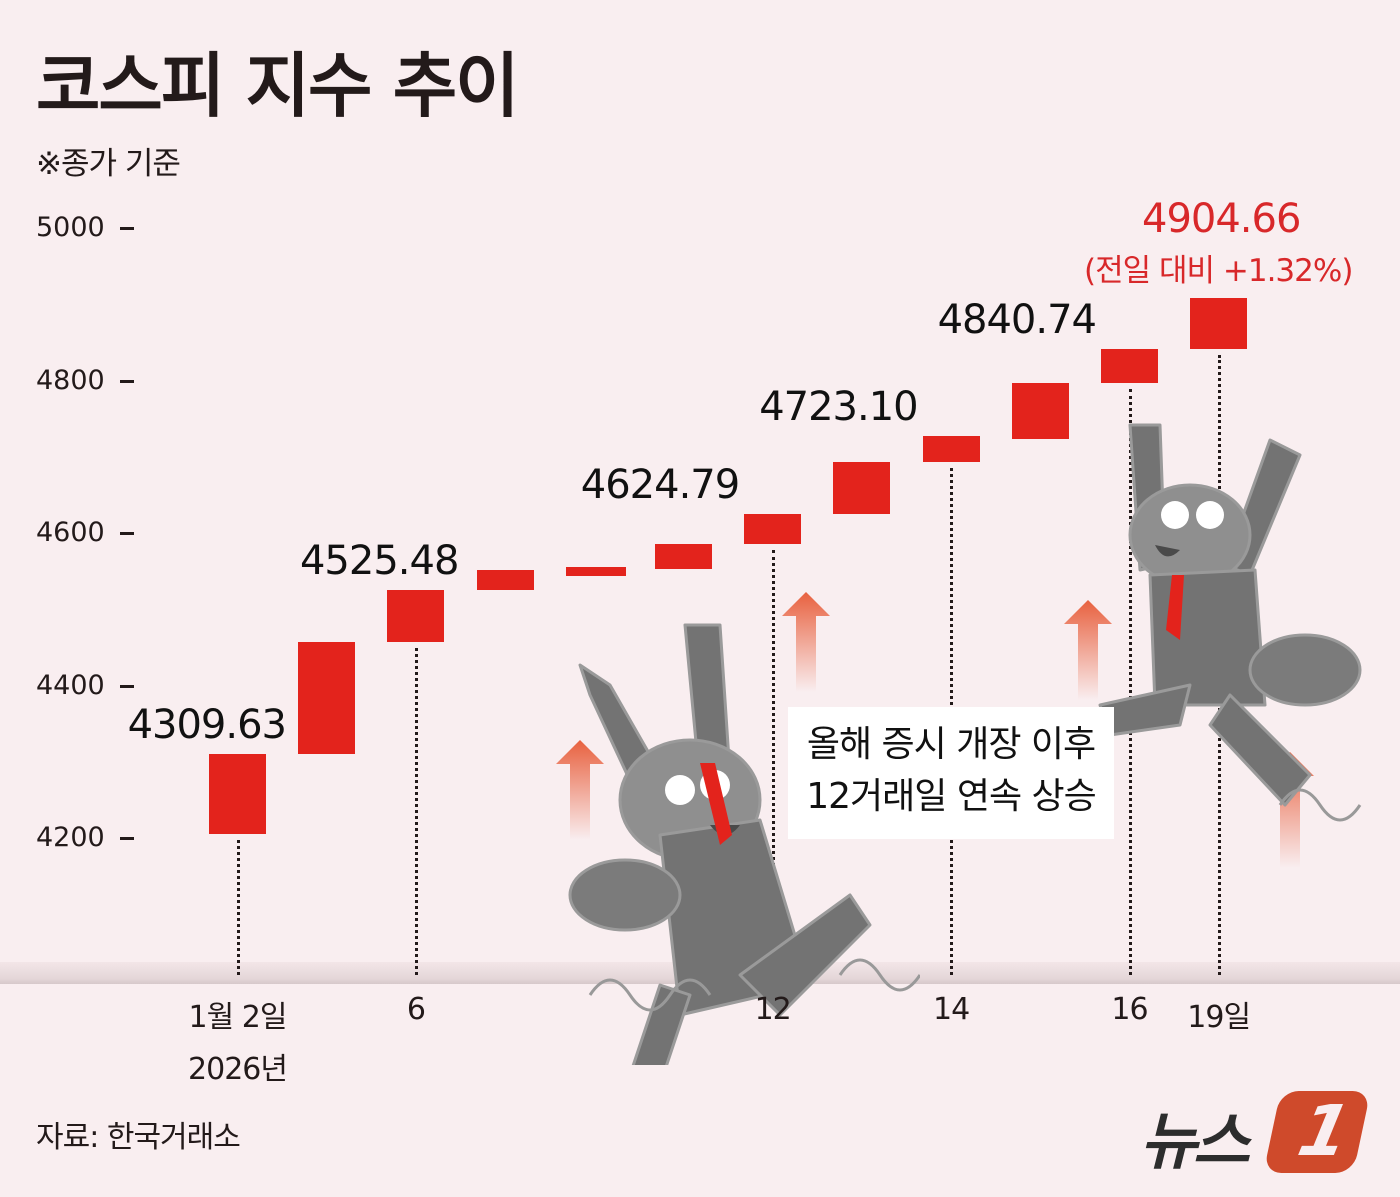 Image resolution: width=1400 pixels, height=1197 pixels. I want to click on latest-change-label: (전일 대비 +1.32%), so click(1218, 271).